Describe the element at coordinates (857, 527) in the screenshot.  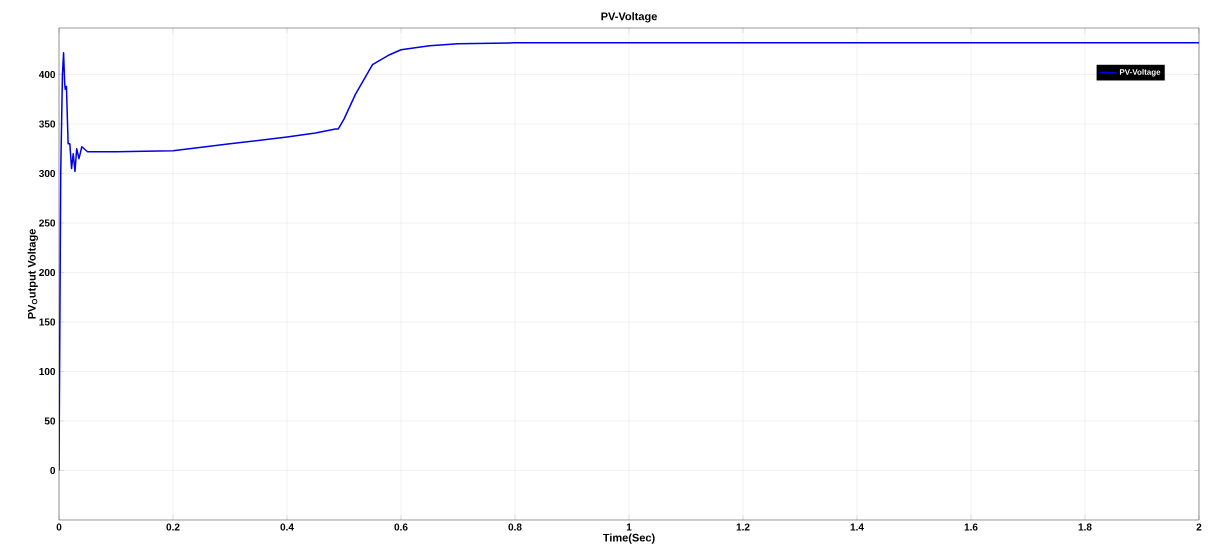
I see `x-tick-label: 1.4` at that location.